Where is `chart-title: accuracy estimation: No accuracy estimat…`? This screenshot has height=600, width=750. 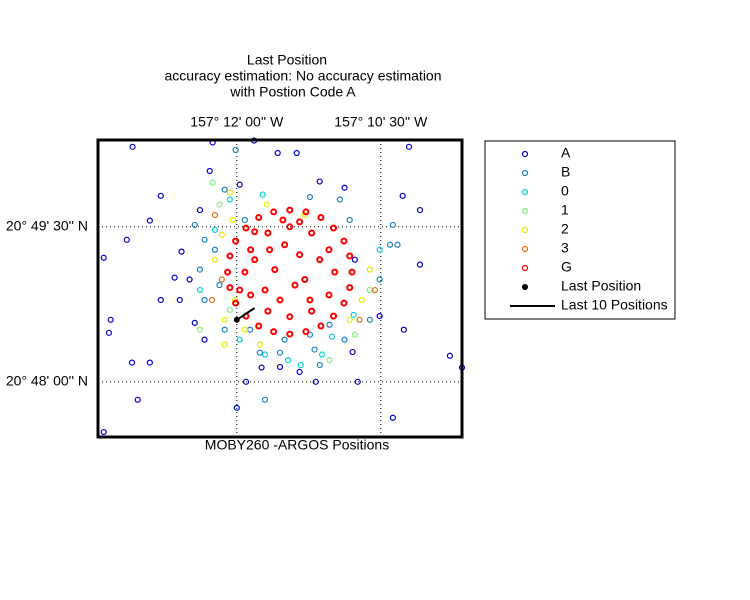 chart-title: accuracy estimation: No accuracy estimat… is located at coordinates (303, 76).